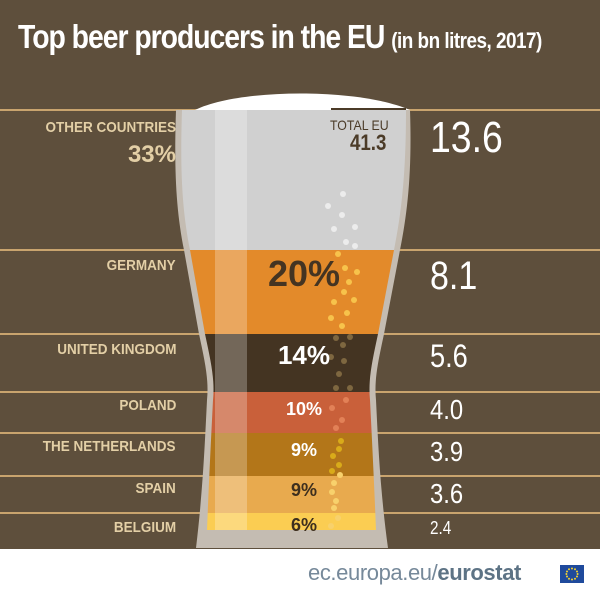  What do you see at coordinates (201, 36) in the screenshot?
I see `title-main: Top beer producers in the EU` at bounding box center [201, 36].